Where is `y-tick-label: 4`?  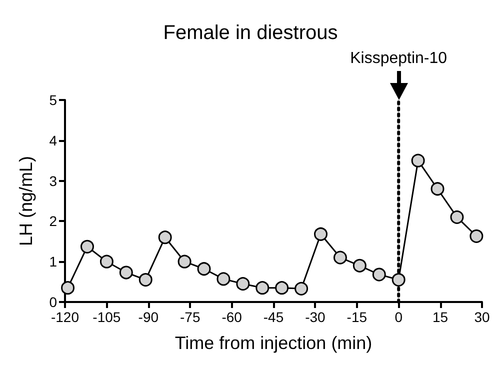
y-tick-label: 4 is located at coordinates (53, 140).